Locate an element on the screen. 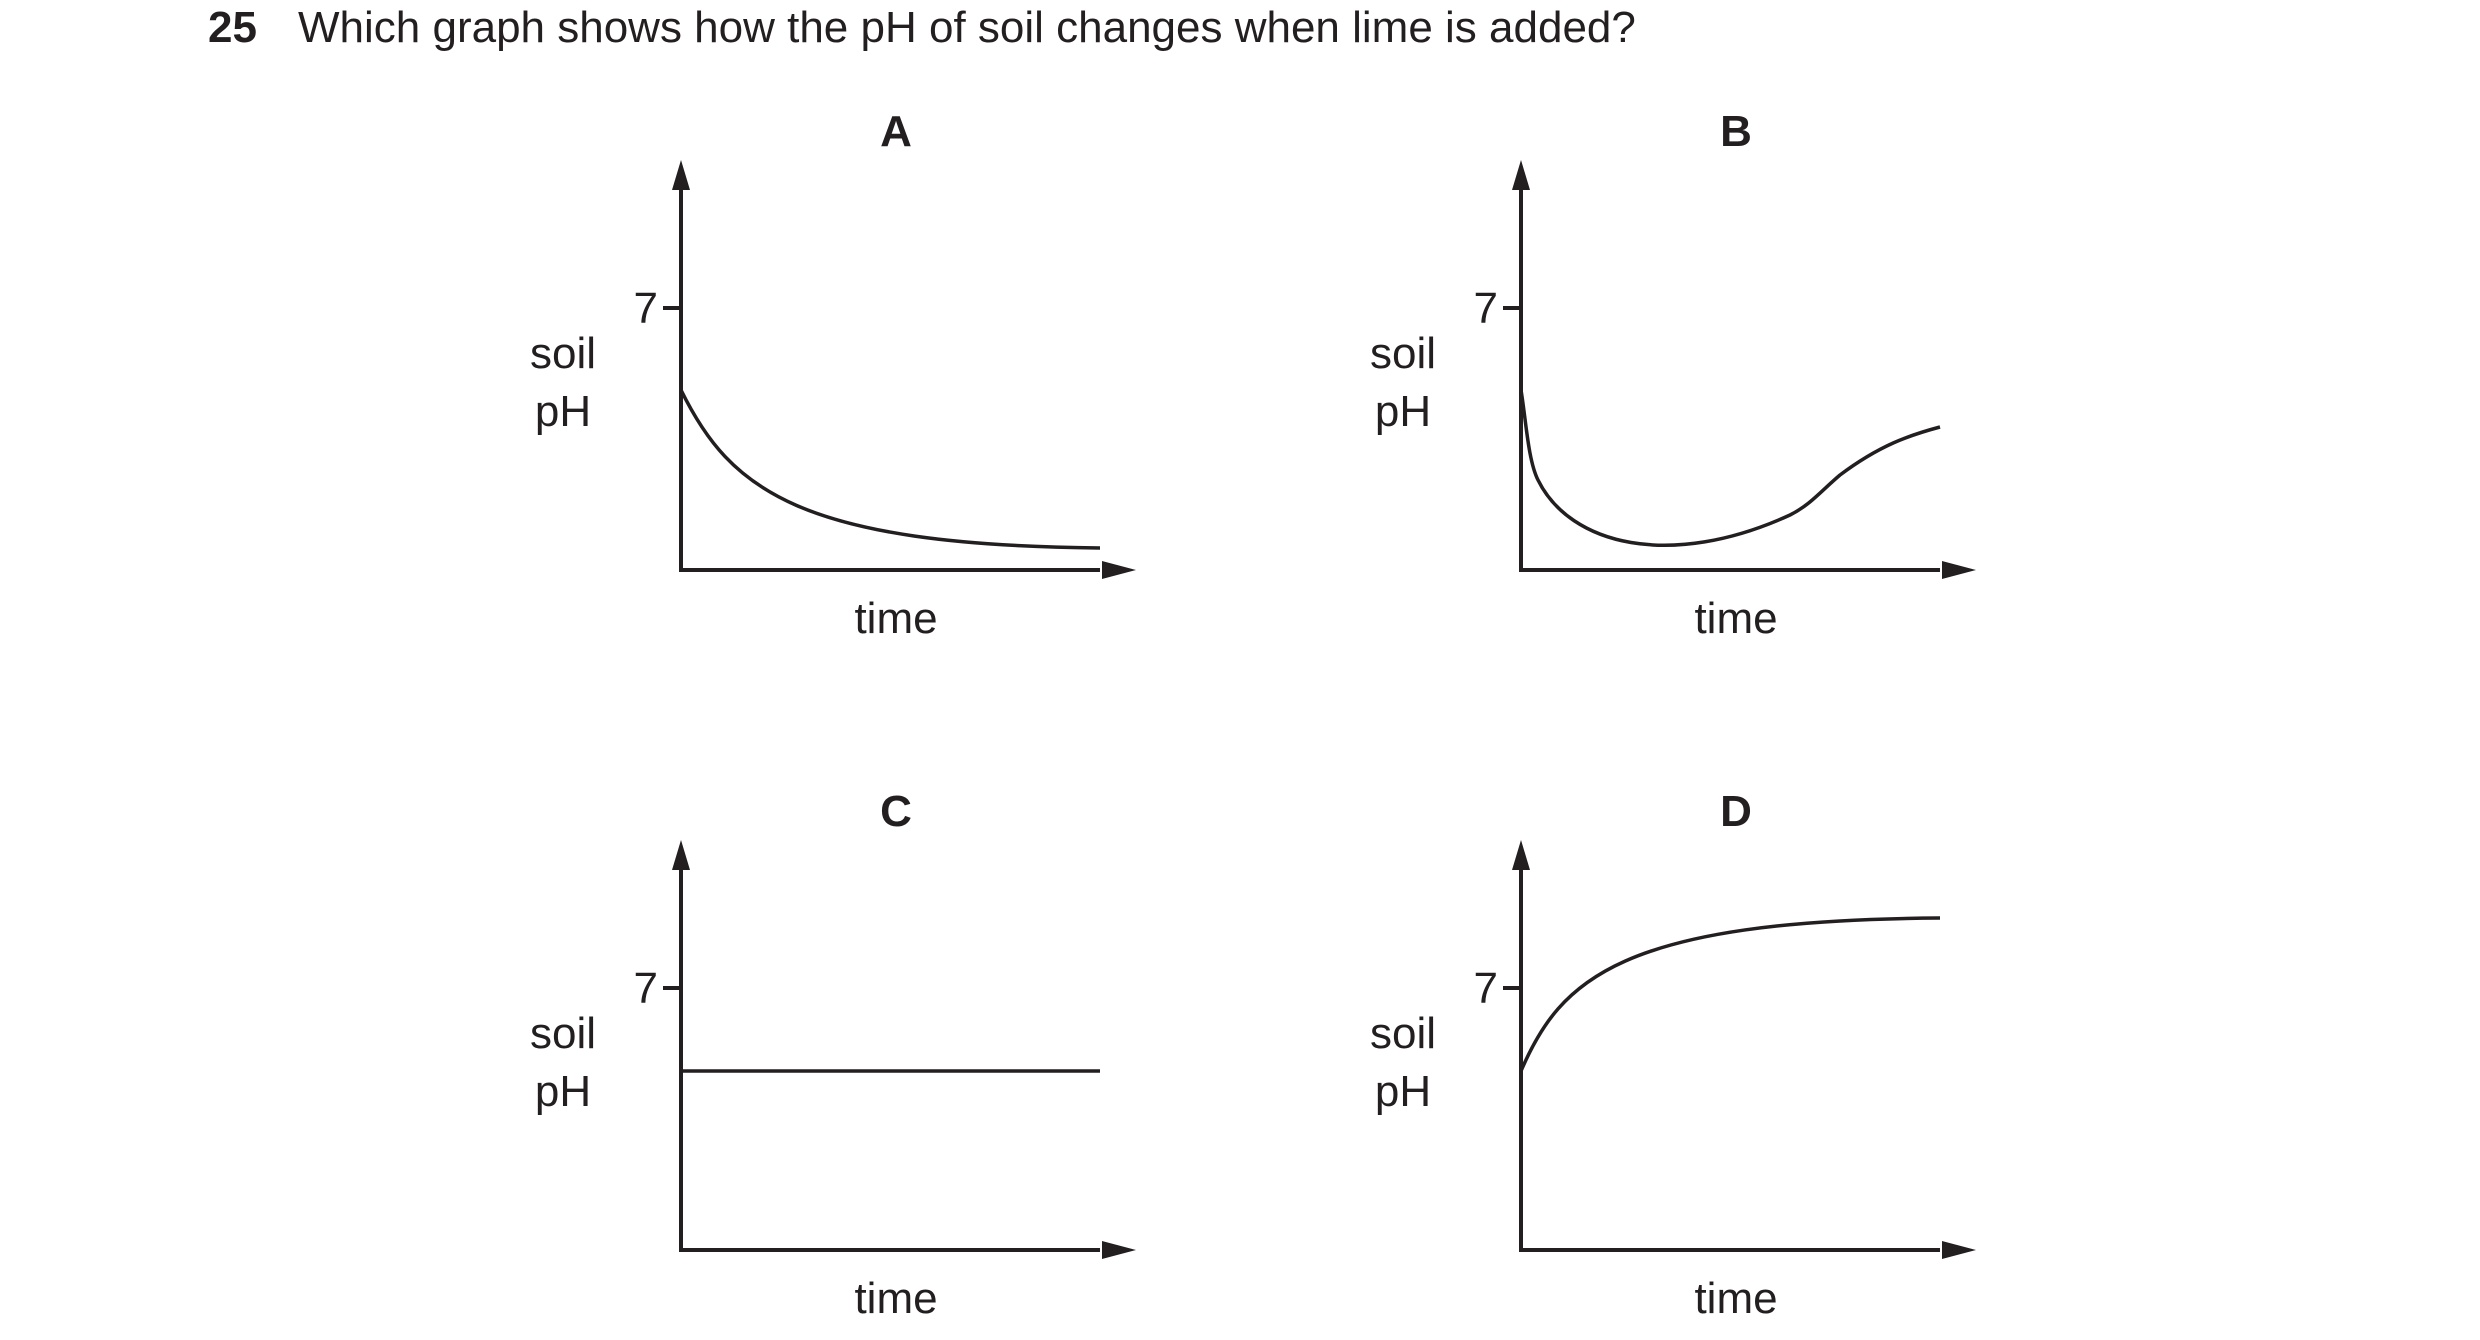 The width and height of the screenshot is (2480, 1340). graph-b-svg: B 7 soil pH time is located at coordinates (1673, 375).